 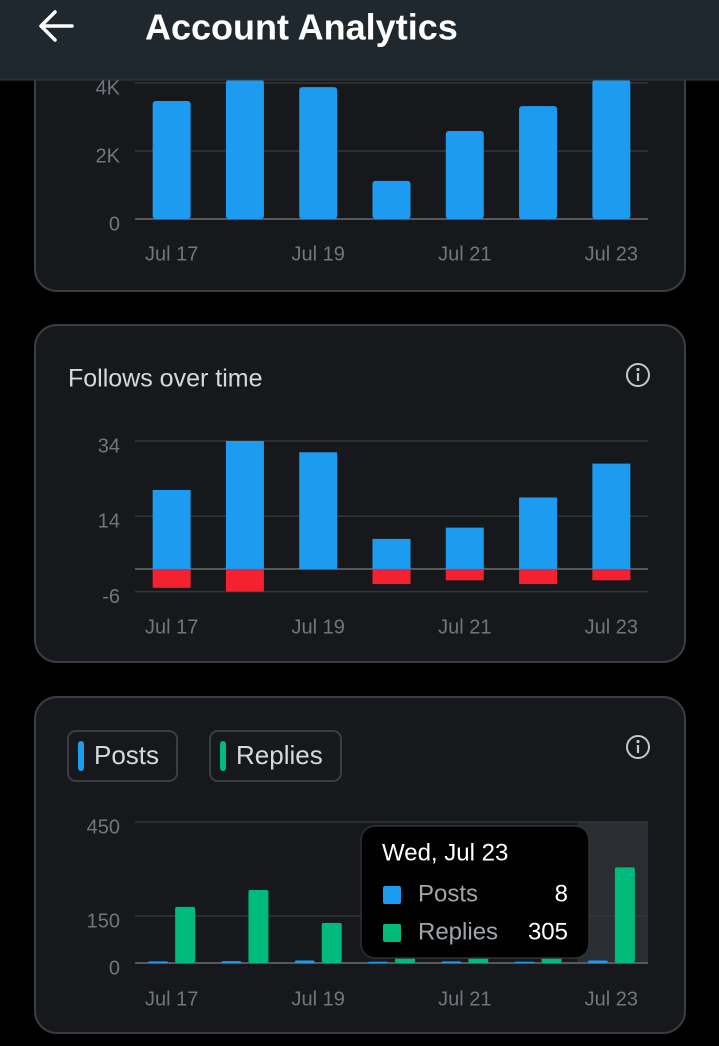 I want to click on tooltip-label: Posts, so click(x=448, y=893).